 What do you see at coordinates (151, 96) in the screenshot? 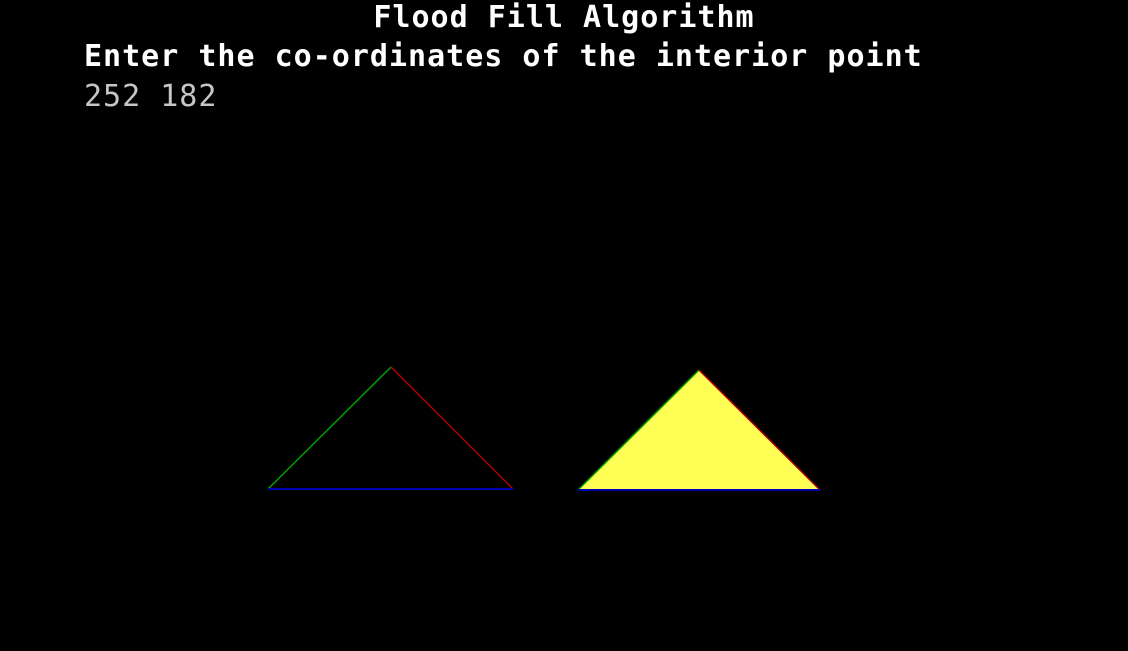
I see `entered-coordinates: 252 182` at bounding box center [151, 96].